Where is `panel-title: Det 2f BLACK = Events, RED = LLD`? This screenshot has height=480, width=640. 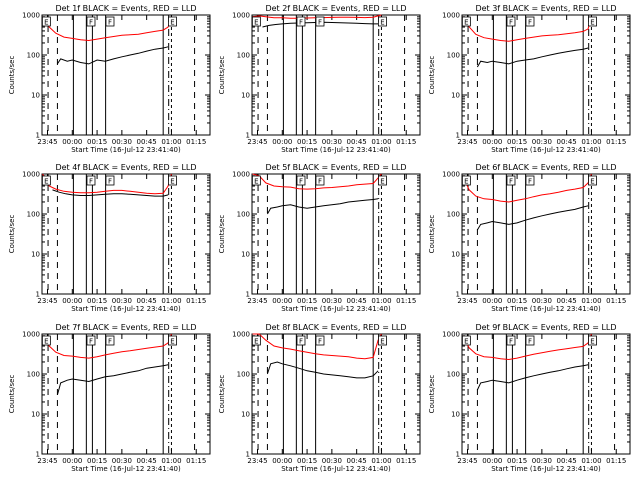 panel-title: Det 2f BLACK = Events, RED = LLD is located at coordinates (335, 8).